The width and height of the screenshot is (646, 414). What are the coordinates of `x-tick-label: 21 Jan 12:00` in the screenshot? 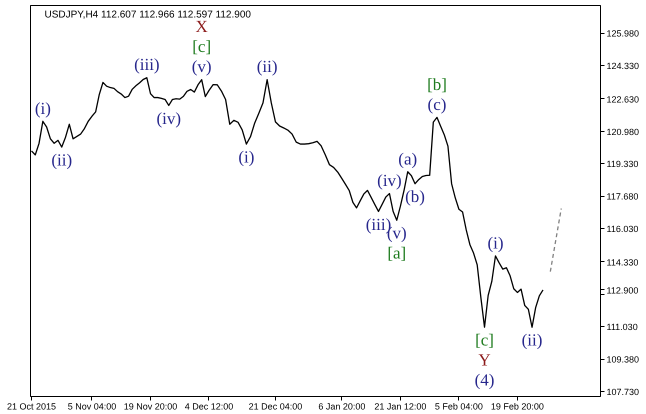 It's located at (400, 407).